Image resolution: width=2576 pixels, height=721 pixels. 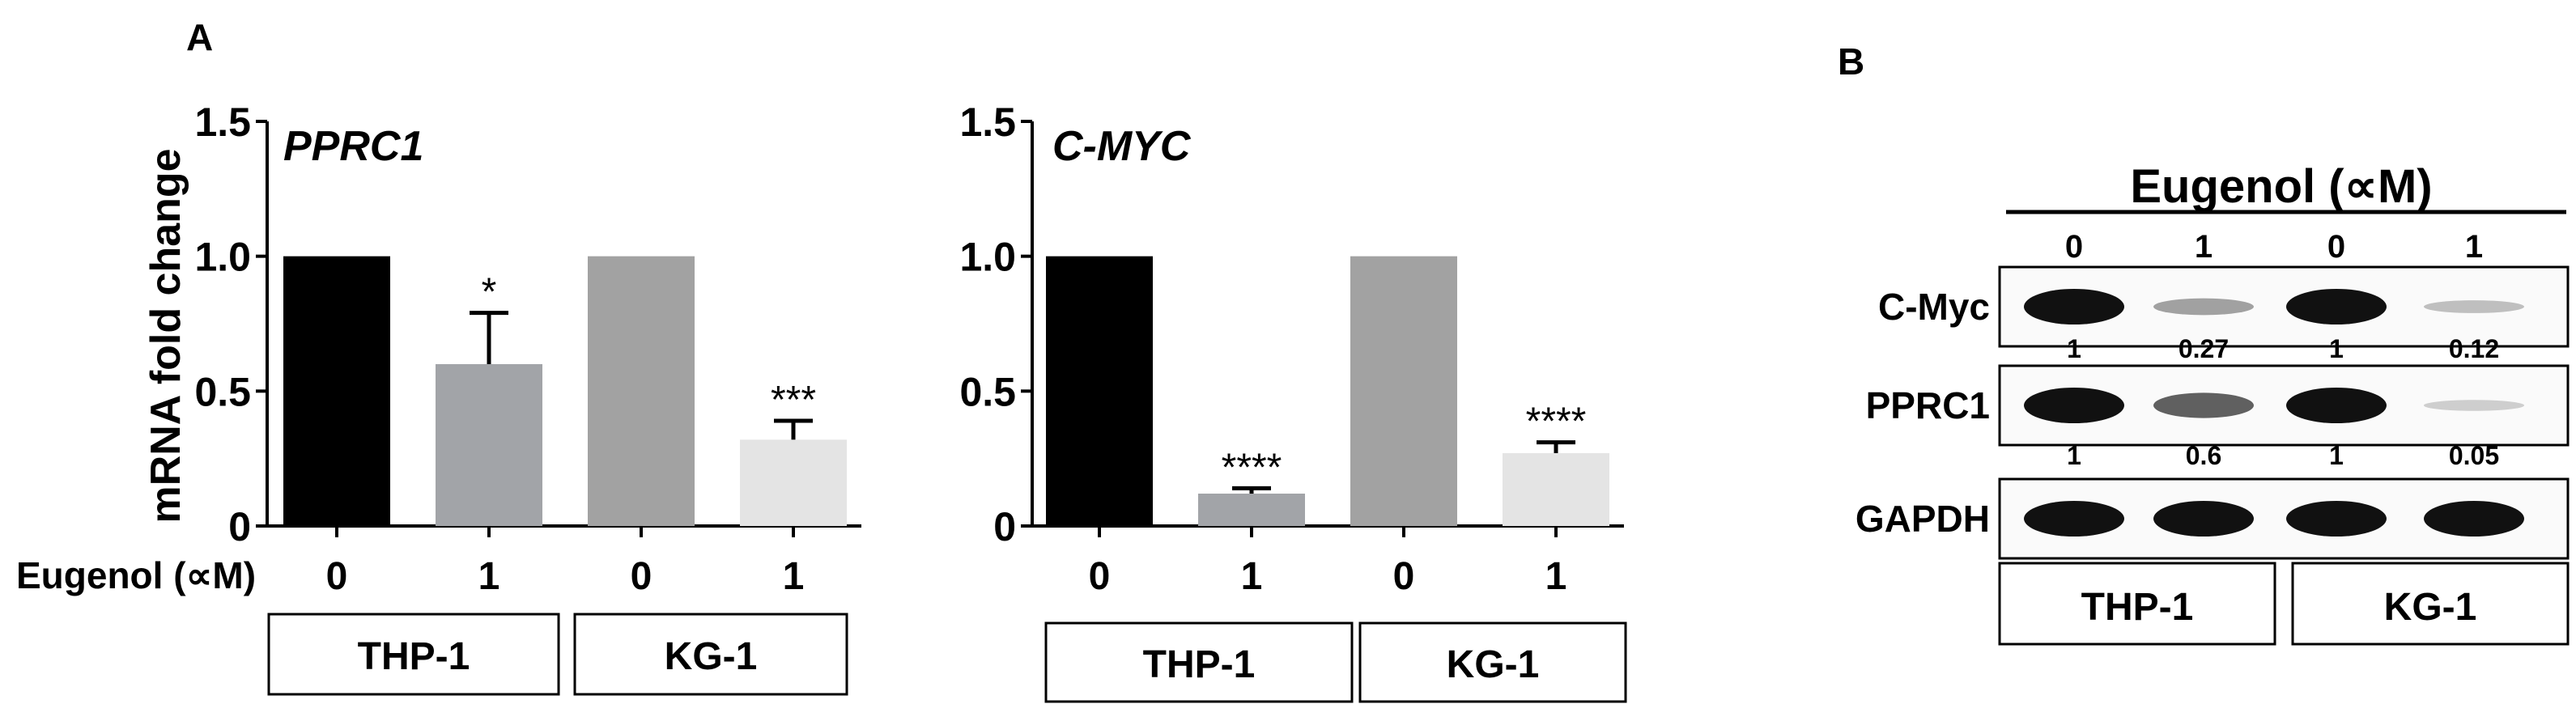 I want to click on western-blot: 0 1 0 1 C-Myc 1 0.27 1 0.12 PPRC1 1 0.6 1 0.05 GAPDH, so click(x=2212, y=394).